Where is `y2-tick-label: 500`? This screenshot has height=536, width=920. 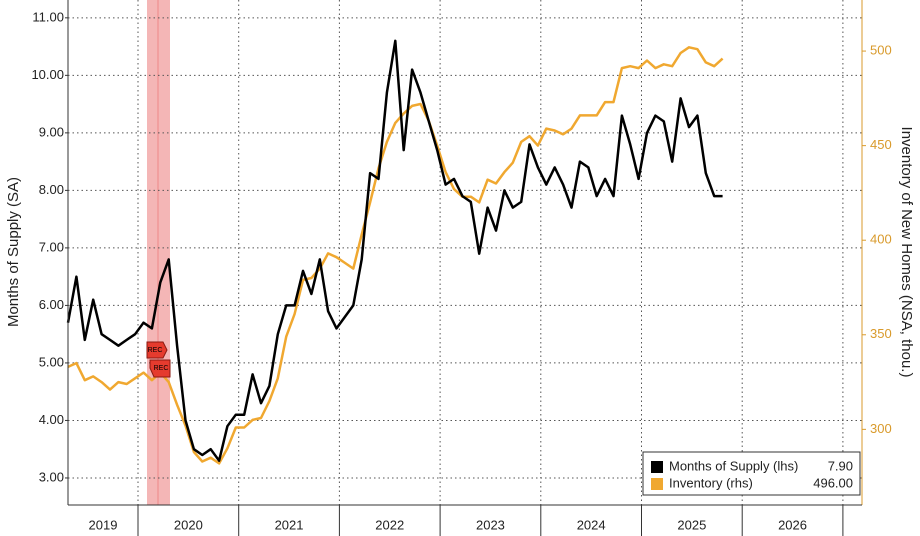 y2-tick-label: 500 is located at coordinates (881, 50).